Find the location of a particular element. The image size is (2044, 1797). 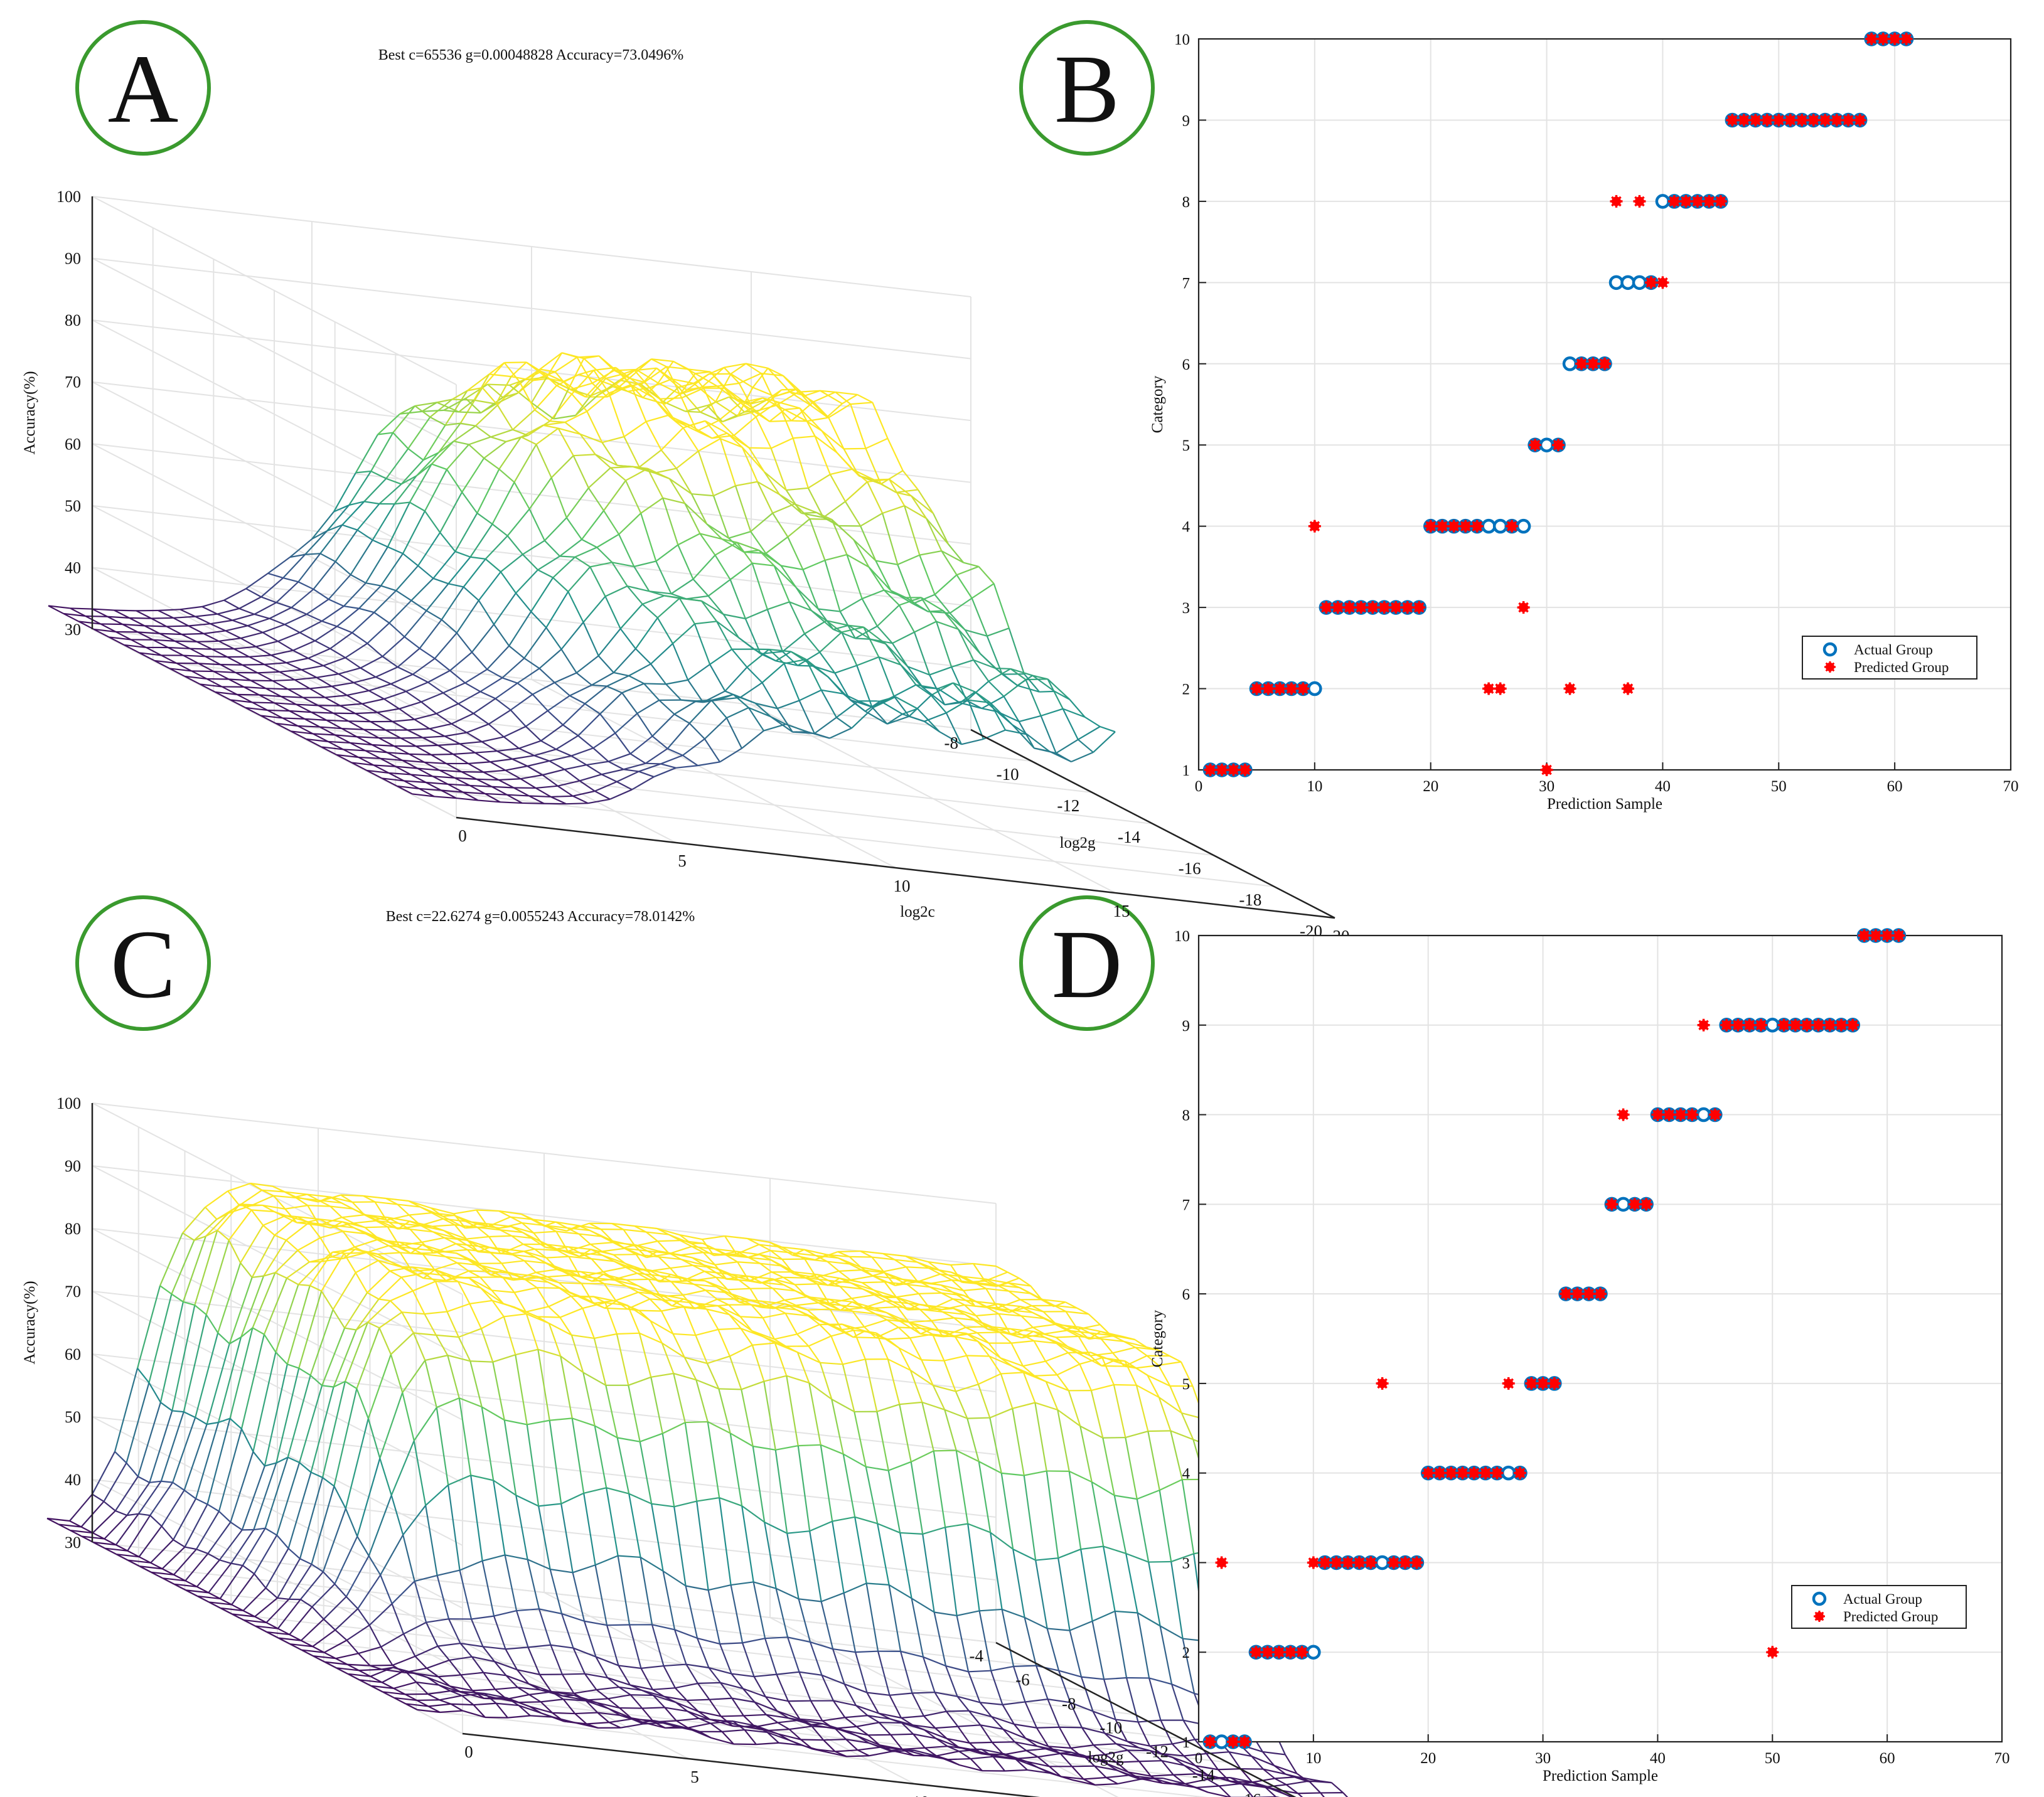

y-gridline is located at coordinates (636, 1421).